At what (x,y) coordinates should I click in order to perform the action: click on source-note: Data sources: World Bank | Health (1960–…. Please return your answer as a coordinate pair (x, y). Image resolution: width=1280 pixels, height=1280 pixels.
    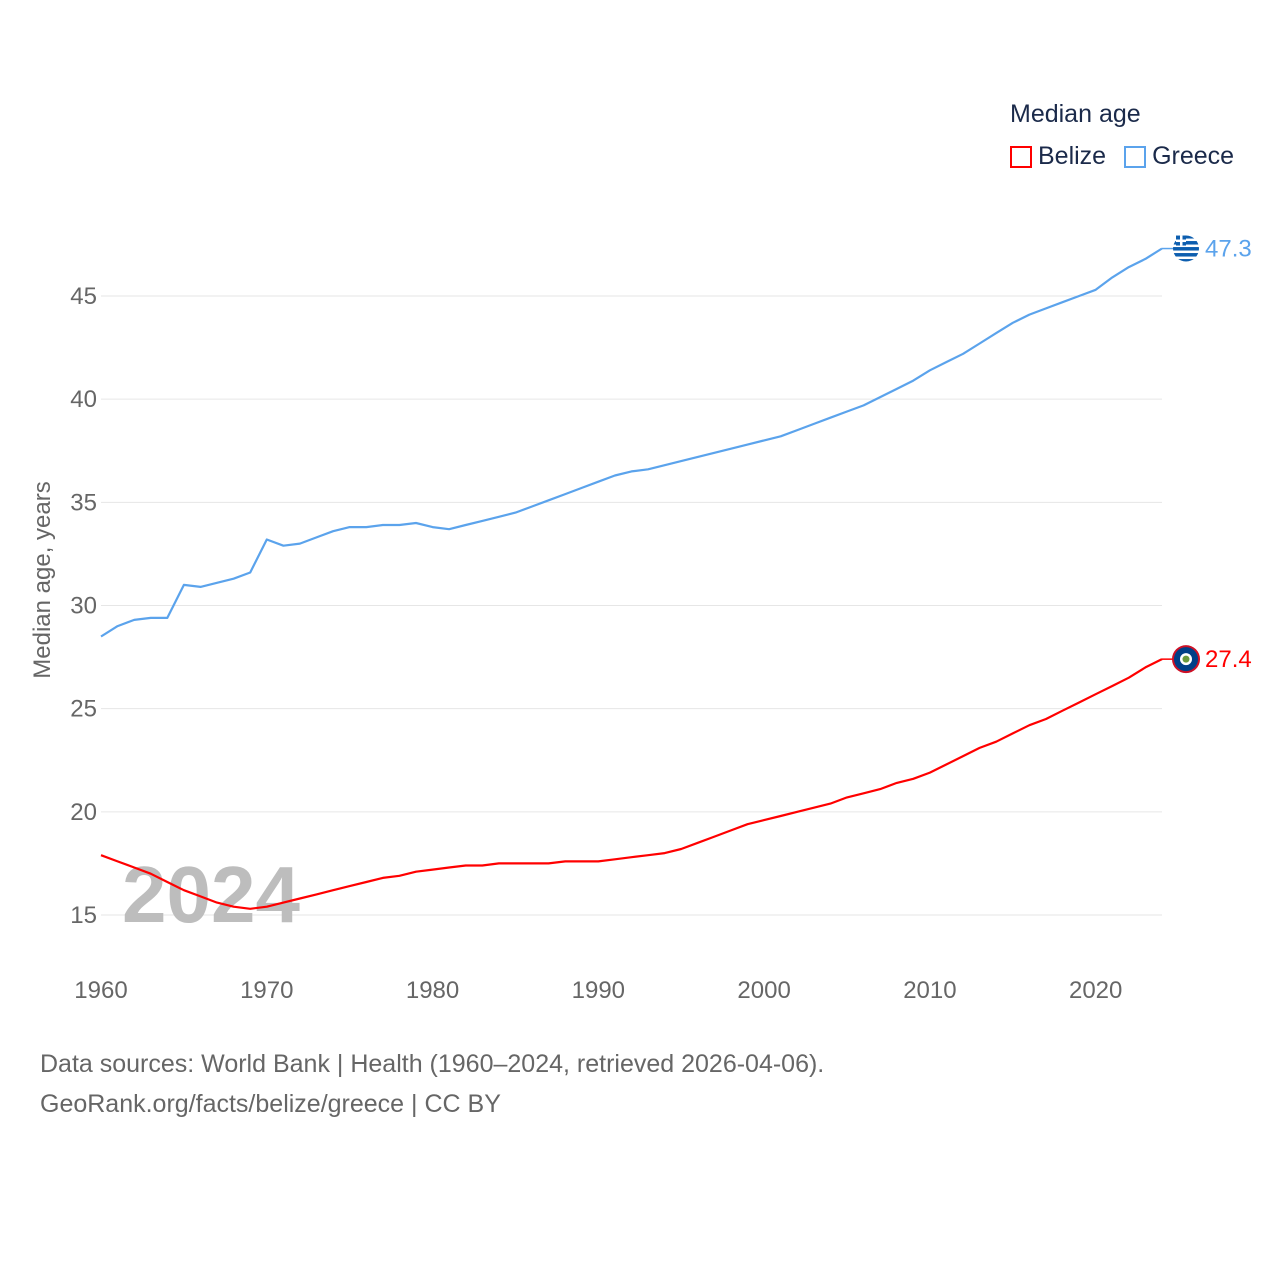
    Looking at the image, I should click on (432, 1084).